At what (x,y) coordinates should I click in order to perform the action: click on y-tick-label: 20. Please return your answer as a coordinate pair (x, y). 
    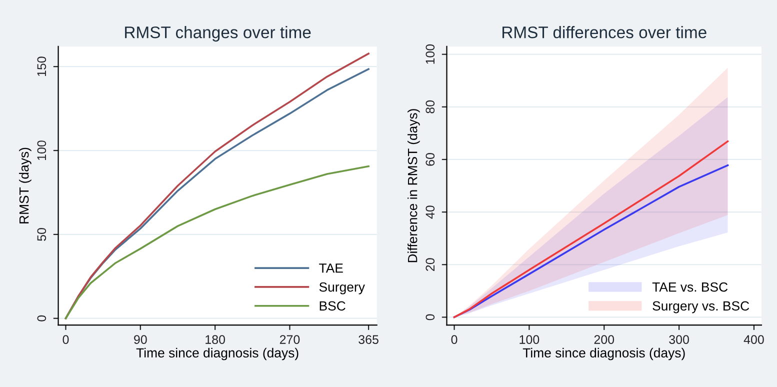
    Looking at the image, I should click on (430, 264).